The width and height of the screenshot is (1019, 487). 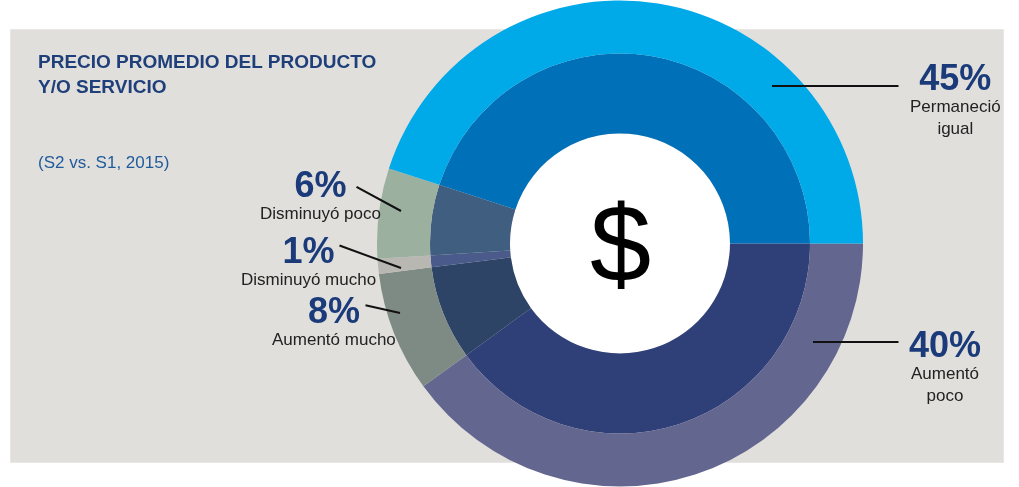 I want to click on data-label: 8%, so click(x=333, y=310).